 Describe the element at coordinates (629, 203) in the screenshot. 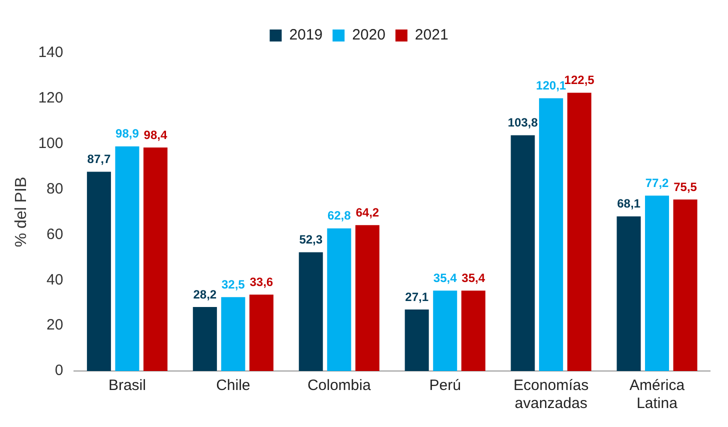

I see `data-label: 68,1` at that location.